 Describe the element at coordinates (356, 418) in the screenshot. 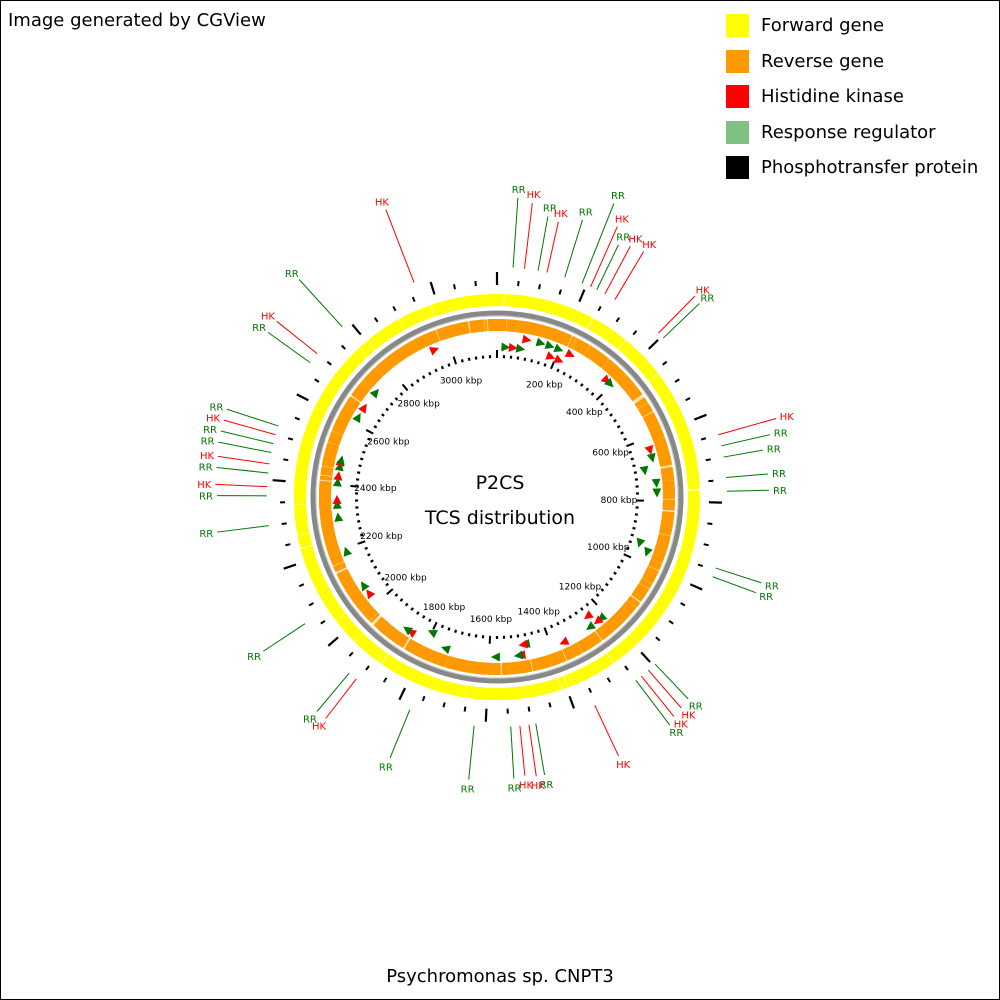

I see `rr-marker` at that location.